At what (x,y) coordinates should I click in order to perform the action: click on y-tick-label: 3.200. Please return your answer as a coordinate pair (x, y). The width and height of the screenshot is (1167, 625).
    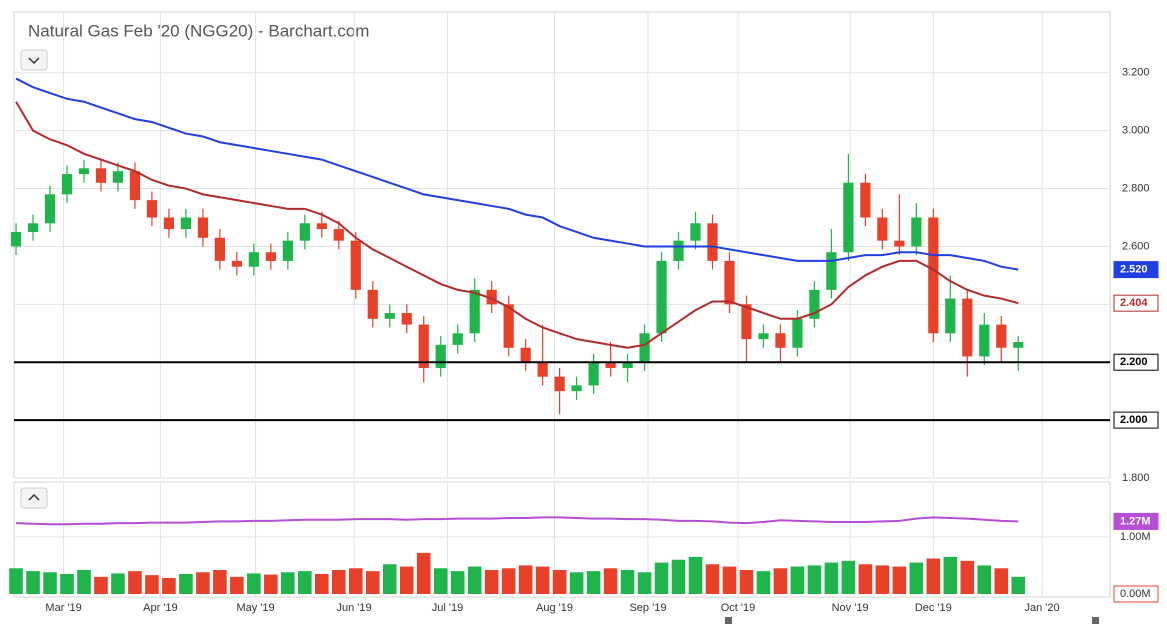
    Looking at the image, I should click on (1136, 73).